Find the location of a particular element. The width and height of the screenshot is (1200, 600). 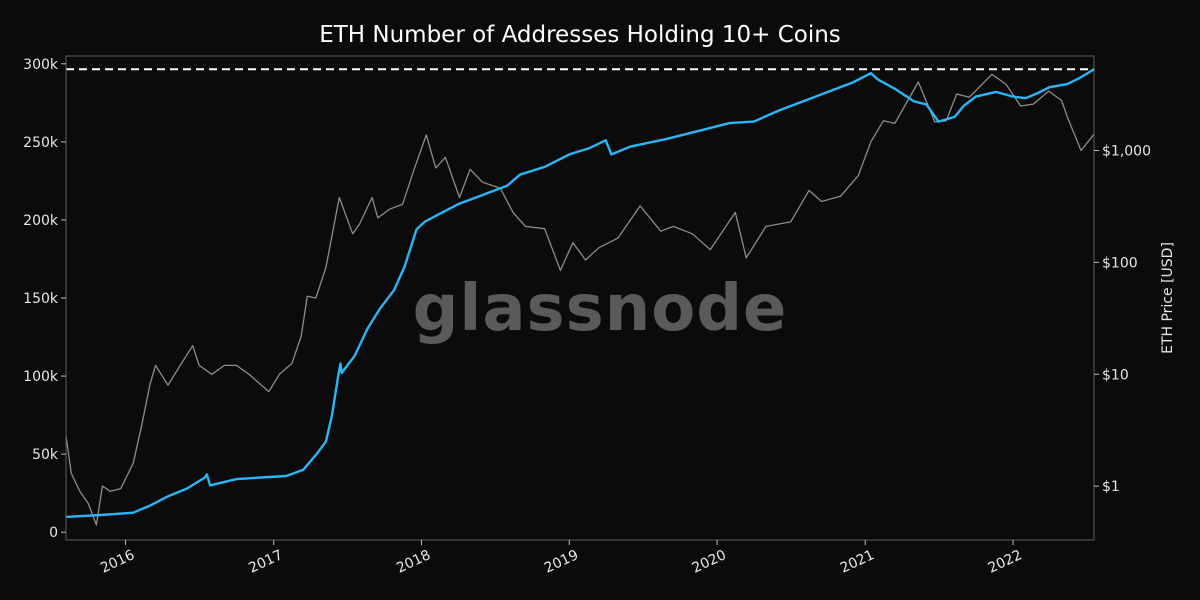

y-axis-left: 0 50k 100k 150k 200k 250k 300k is located at coordinates (44, 299).